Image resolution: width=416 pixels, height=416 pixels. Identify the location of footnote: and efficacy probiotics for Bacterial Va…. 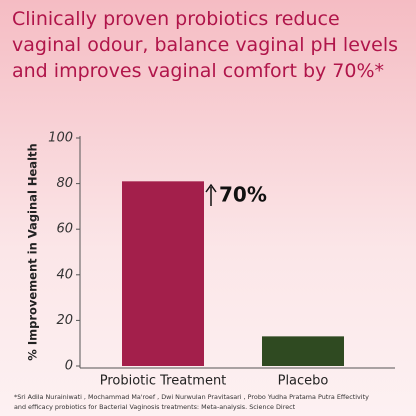
(155, 407).